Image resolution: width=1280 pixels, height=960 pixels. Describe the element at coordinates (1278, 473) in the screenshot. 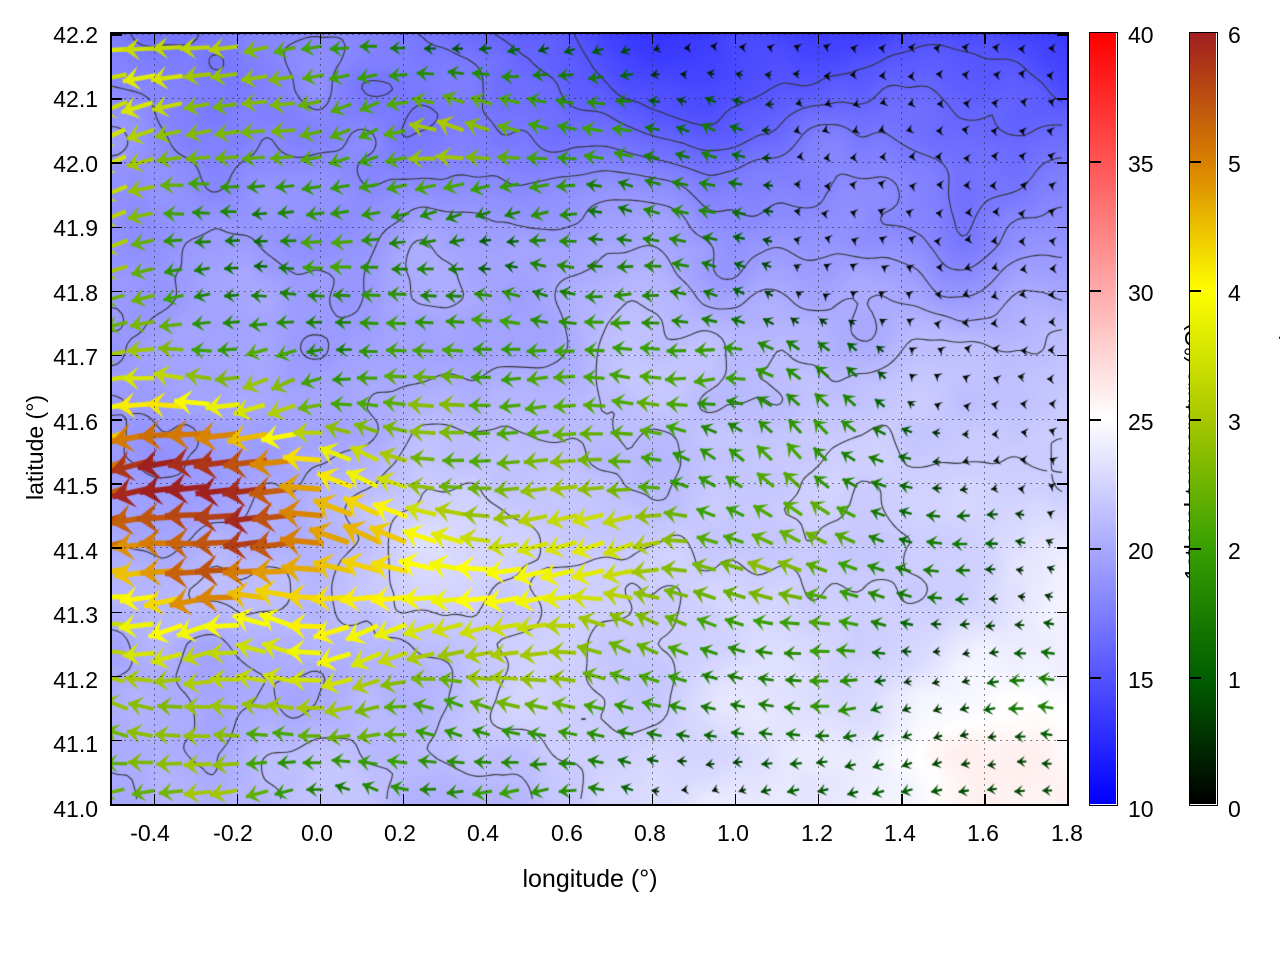

I see `windspeed-cbar-title-main: 1stlevel-wind speed (m s` at that location.